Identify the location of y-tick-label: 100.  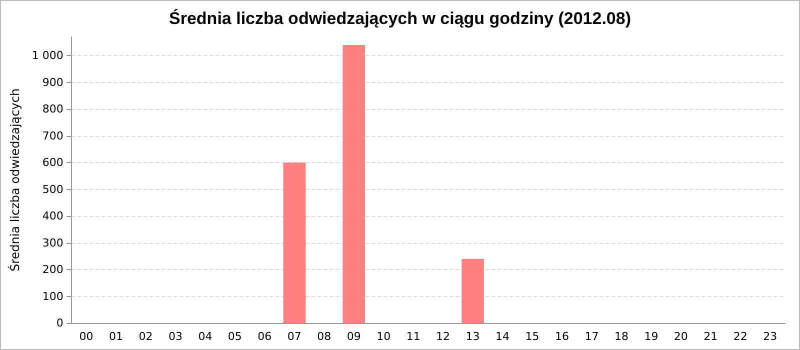
(53, 296).